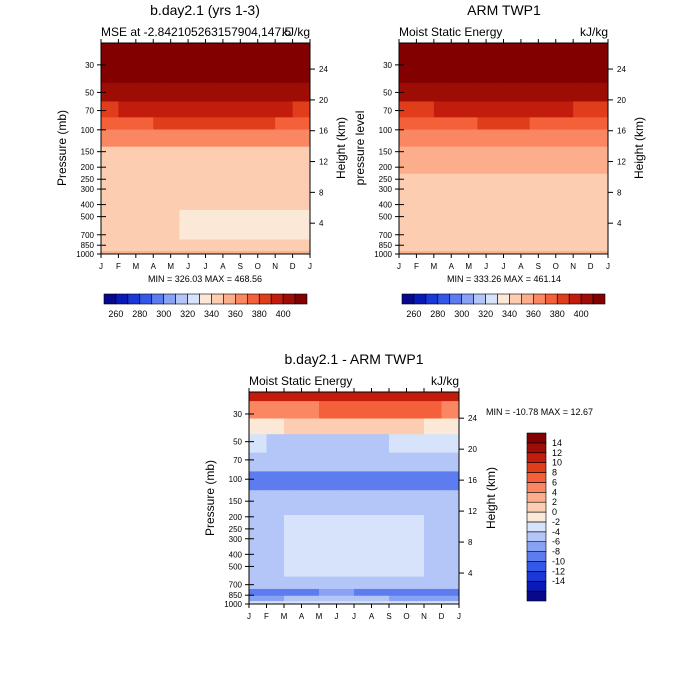 This screenshot has height=700, width=700. Describe the element at coordinates (504, 279) in the screenshot. I see `min-max-readout: MIN = 333.26 MAX = 461.14` at that location.